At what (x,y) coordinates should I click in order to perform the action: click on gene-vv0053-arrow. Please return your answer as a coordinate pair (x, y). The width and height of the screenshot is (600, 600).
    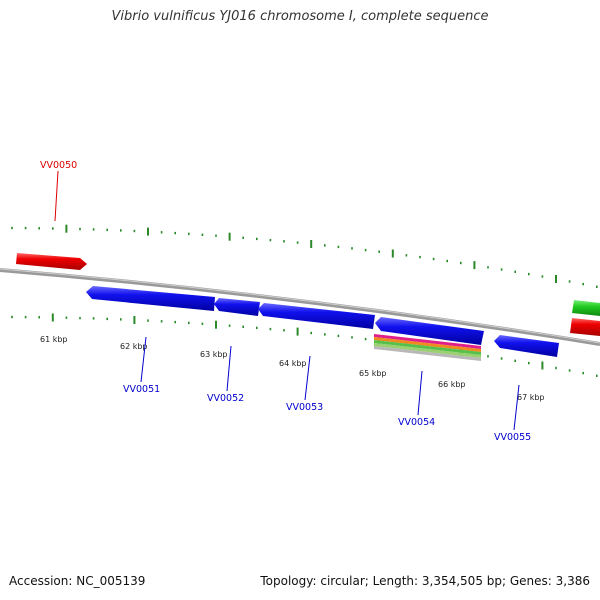
    Looking at the image, I should click on (316, 316).